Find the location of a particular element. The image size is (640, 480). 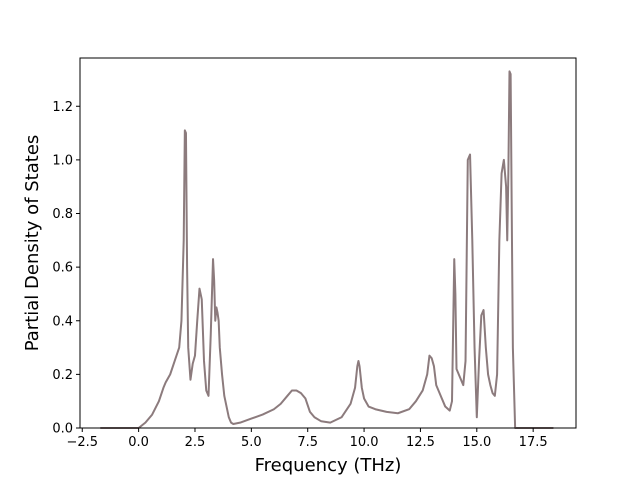

y-axis-ticks: 0.0 0.2 0.4 0.6 0.8 1.0 1.2 is located at coordinates (66, 268).